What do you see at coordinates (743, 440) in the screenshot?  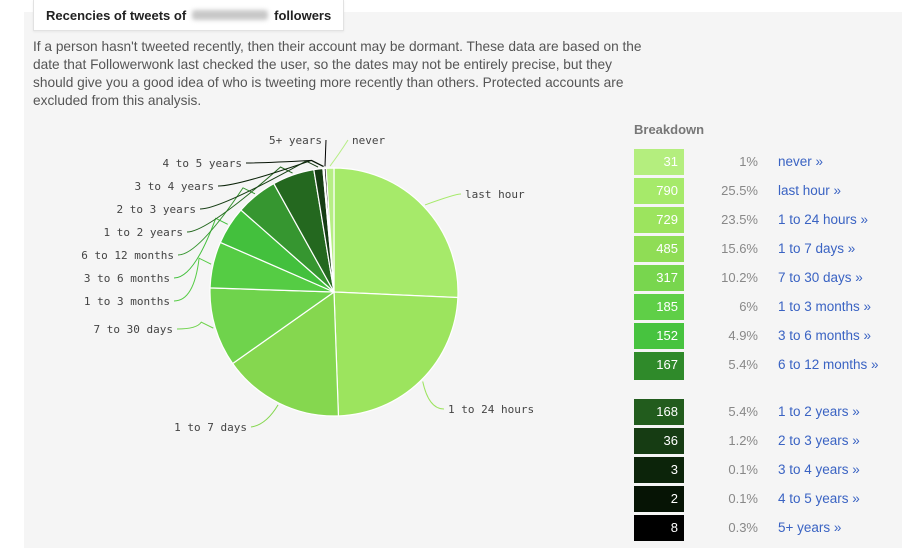 I see `breakdown-percent: 1.2%` at bounding box center [743, 440].